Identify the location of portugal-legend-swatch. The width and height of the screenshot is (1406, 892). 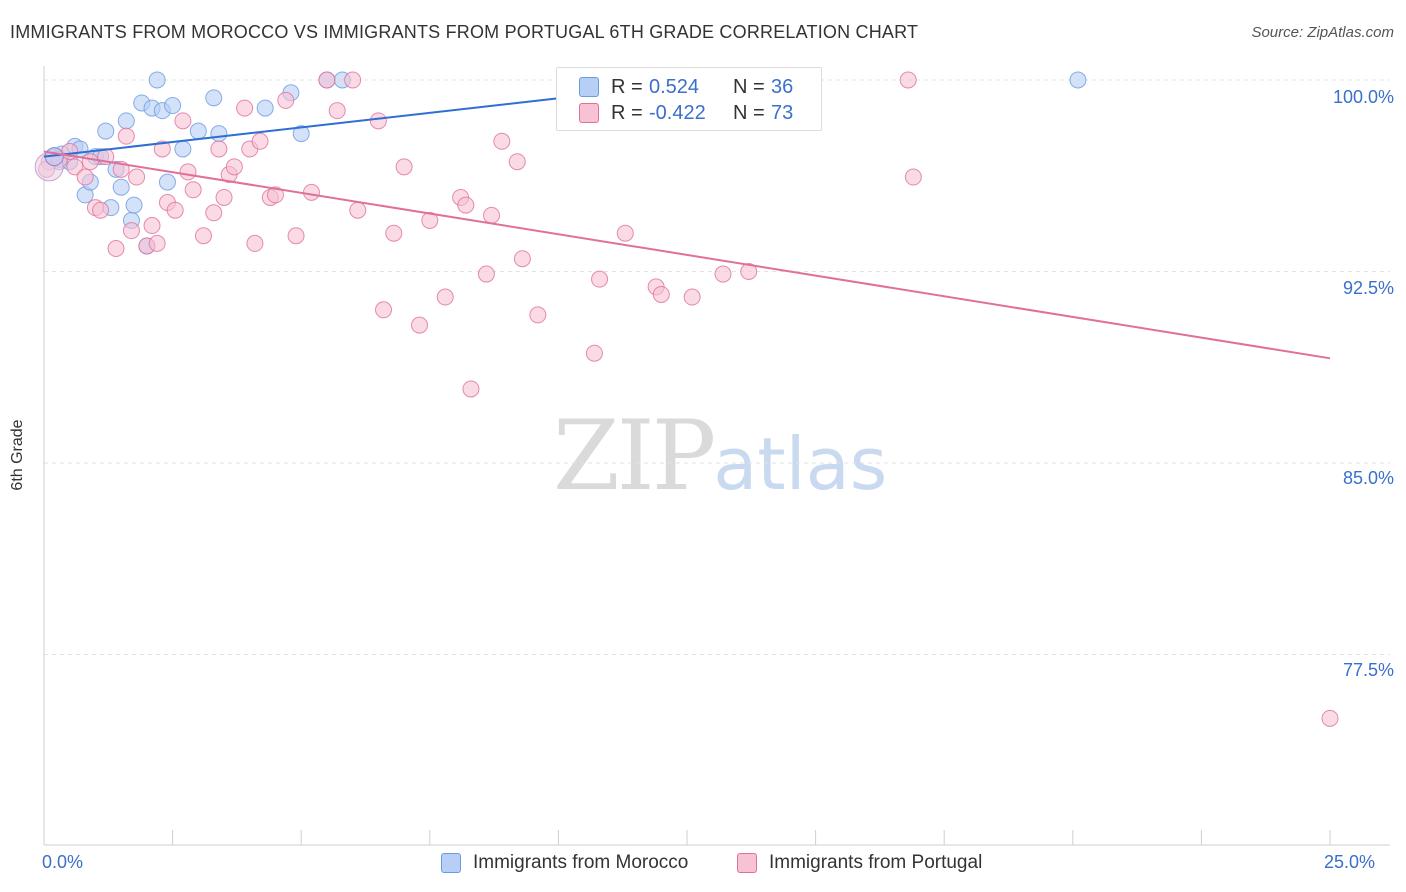
(747, 863).